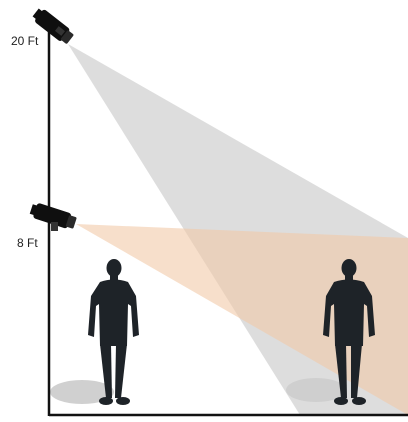  I want to click on low-mount-label: 8 Ft, so click(27, 243).